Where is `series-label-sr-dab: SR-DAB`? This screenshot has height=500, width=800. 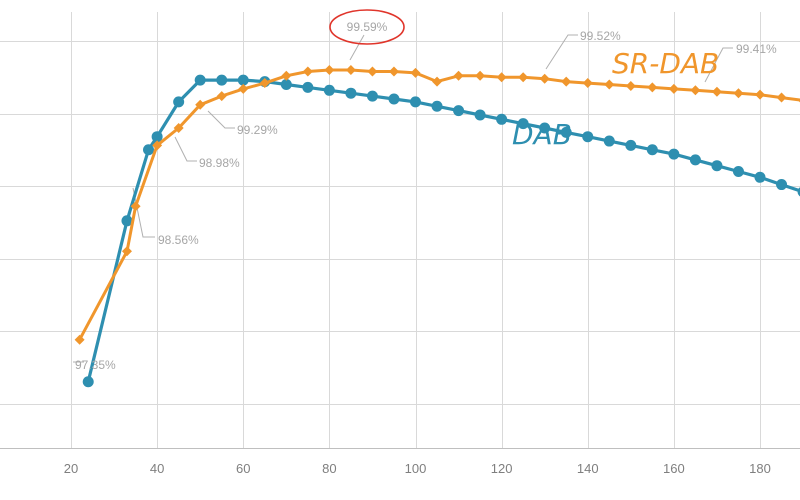
series-label-sr-dab: SR-DAB is located at coordinates (665, 63).